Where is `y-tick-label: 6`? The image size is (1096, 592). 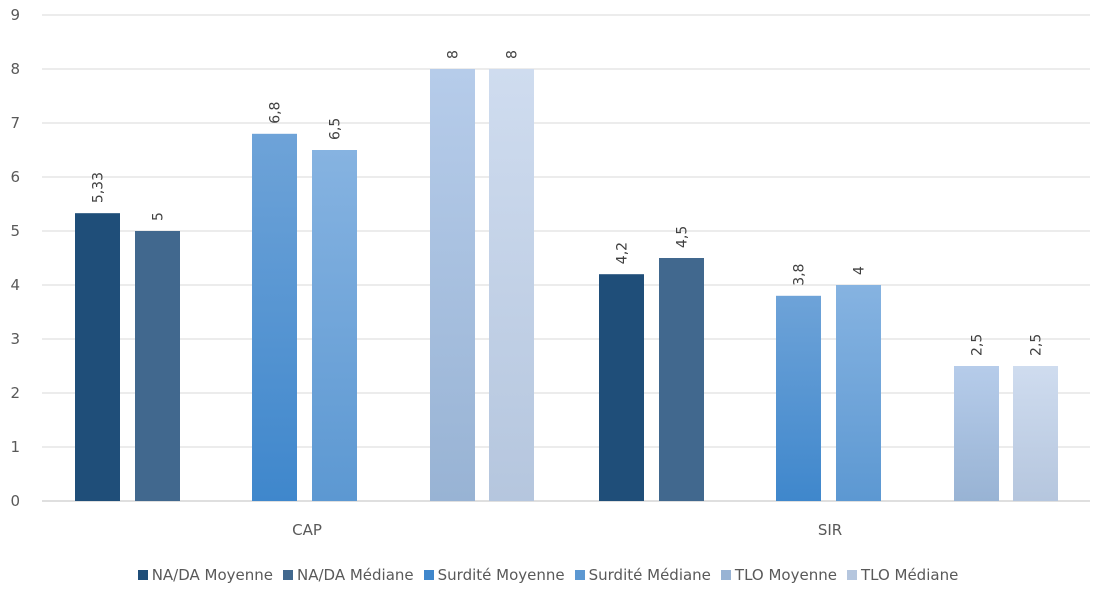
y-tick-label: 6 is located at coordinates (15, 177).